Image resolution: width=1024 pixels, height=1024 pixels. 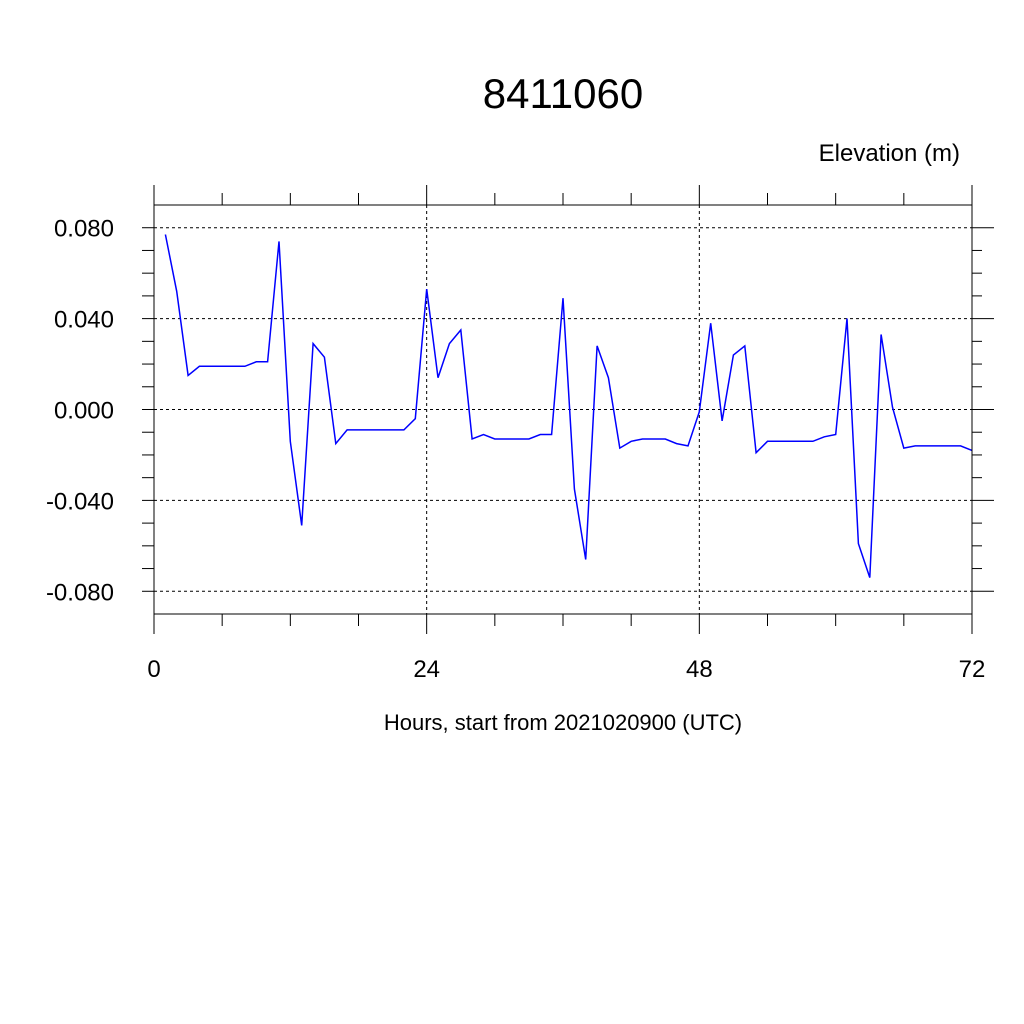 I want to click on x-tick-label: 48, so click(x=699, y=669).